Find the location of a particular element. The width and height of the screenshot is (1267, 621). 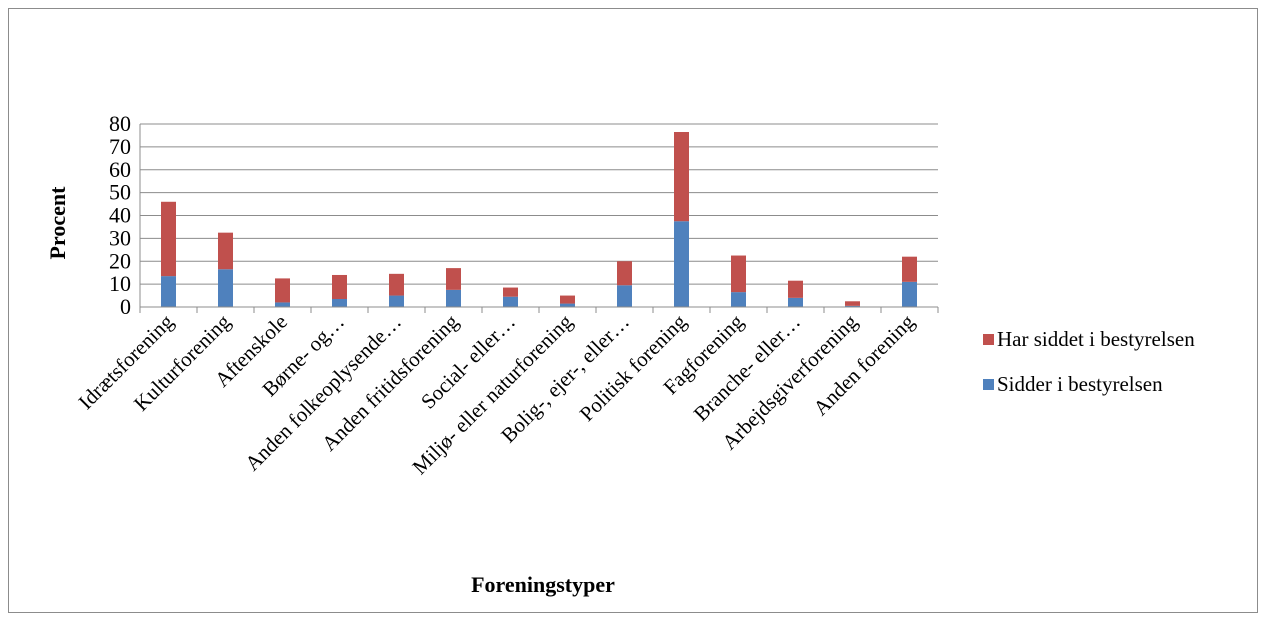

y-tick-label: 20 is located at coordinates (120, 260).